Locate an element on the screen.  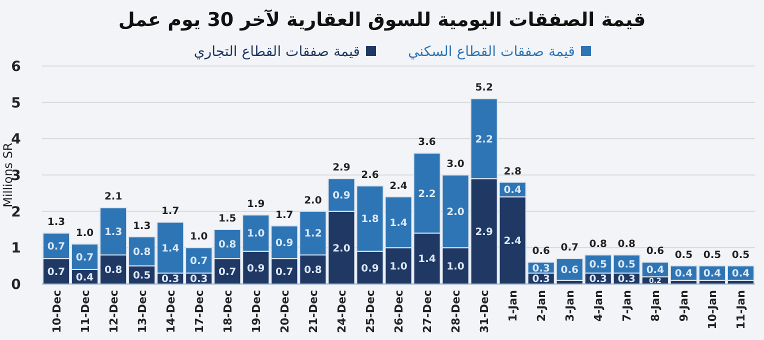
x-tick-label: 8-Jan is located at coordinates (655, 306).